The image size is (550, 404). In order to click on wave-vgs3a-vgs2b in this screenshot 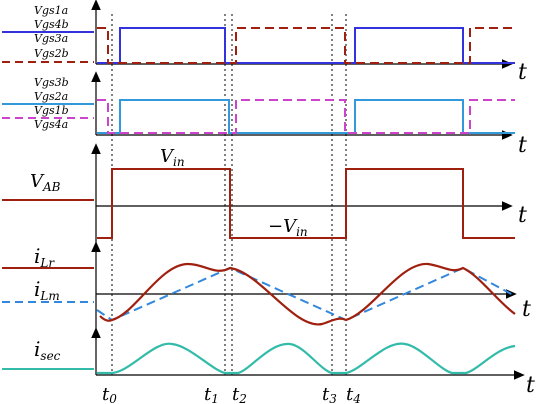, I will do `click(306, 45)`.